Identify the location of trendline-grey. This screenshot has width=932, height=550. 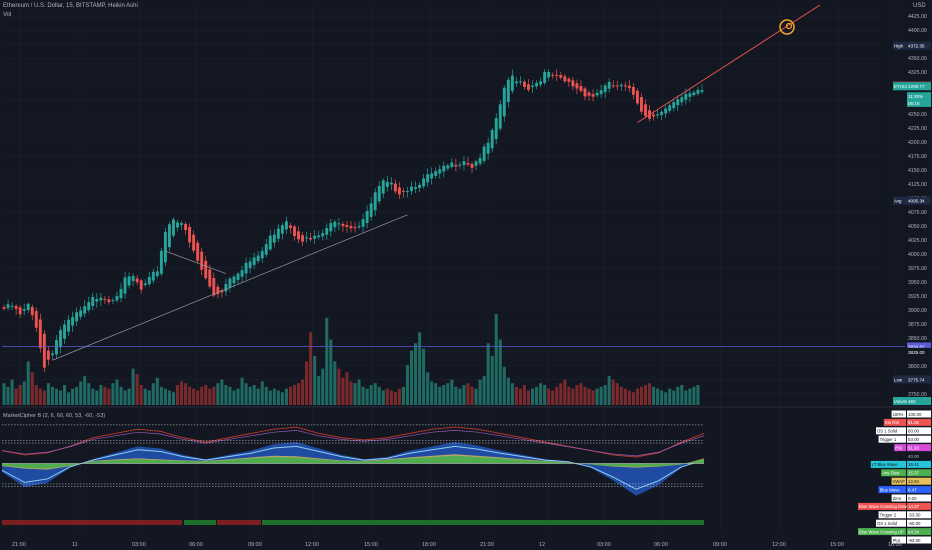
(230, 287).